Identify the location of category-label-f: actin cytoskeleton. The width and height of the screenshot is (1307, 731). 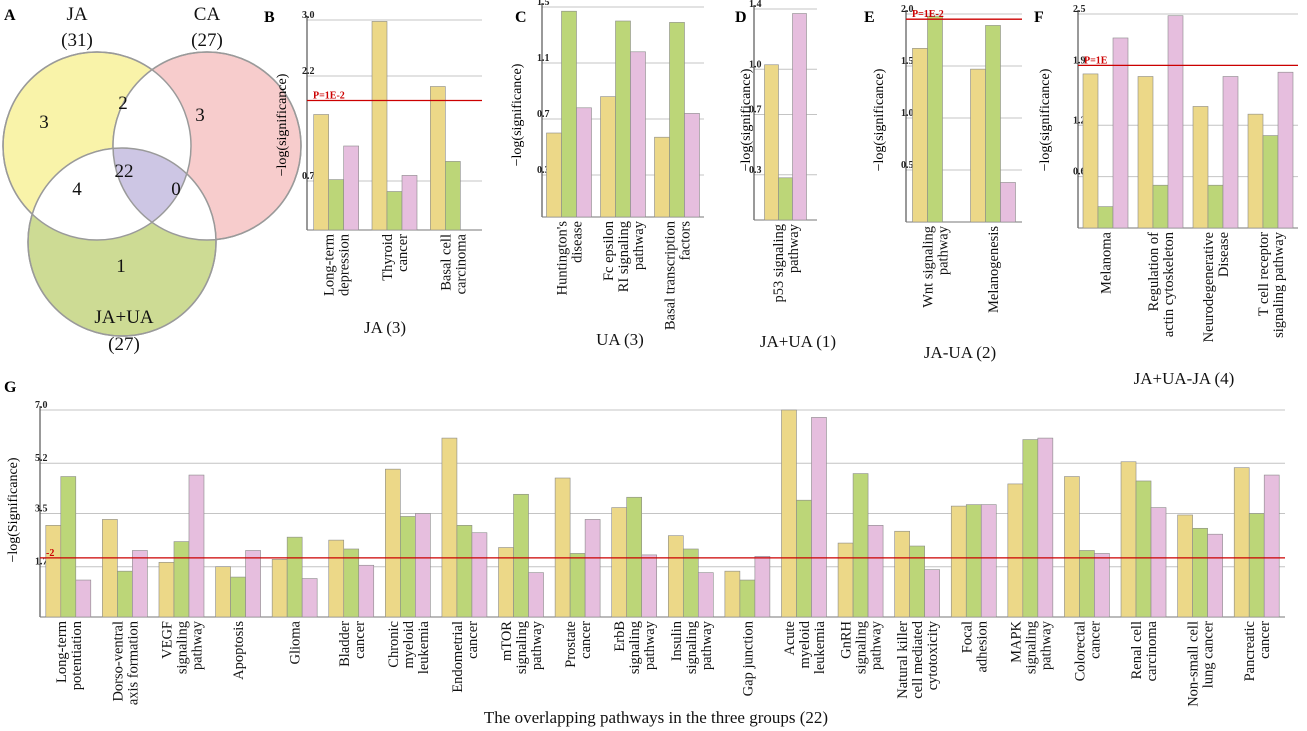
(1169, 284).